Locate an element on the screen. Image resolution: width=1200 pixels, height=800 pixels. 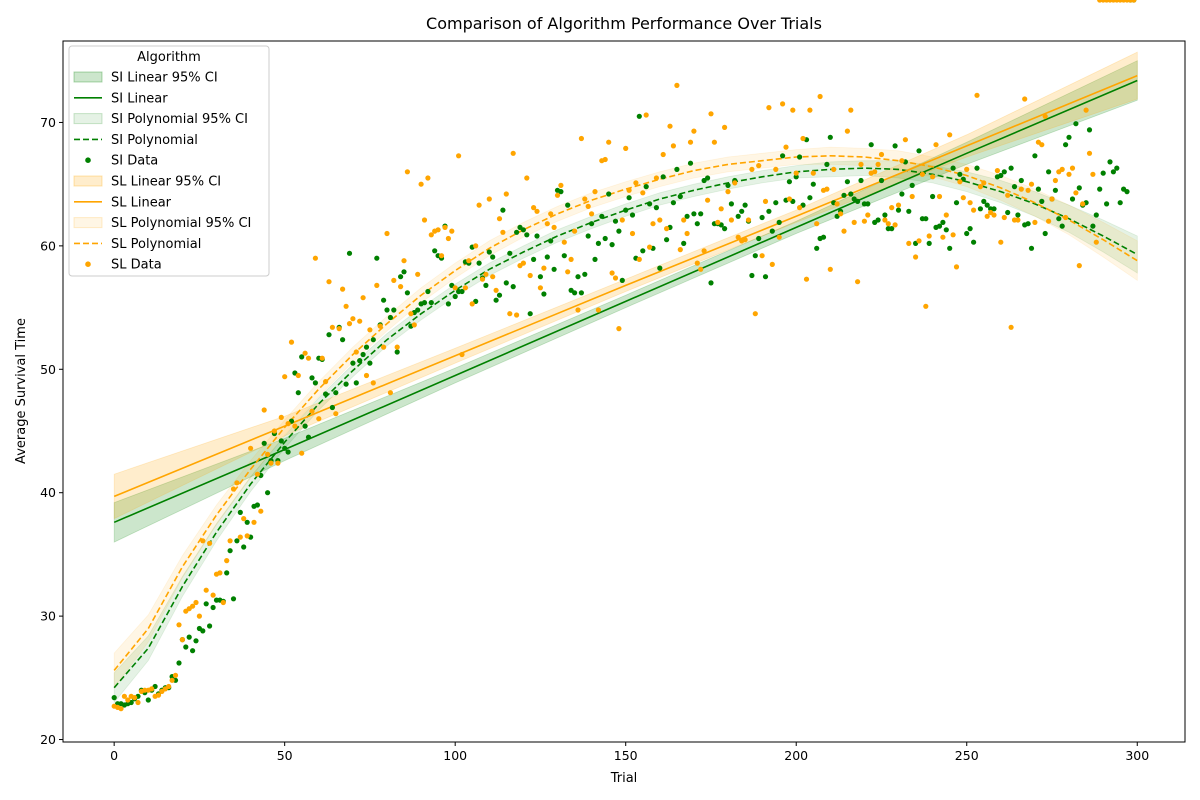
legend-label: SI Linear is located at coordinates (139, 98).